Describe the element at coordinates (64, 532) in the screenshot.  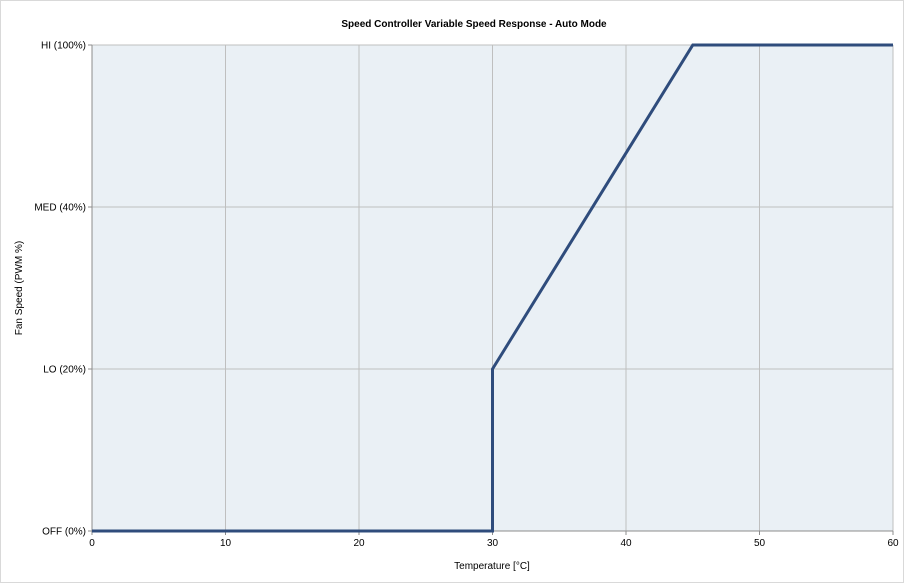
I see `y-tick-label: OFF (0%)` at that location.